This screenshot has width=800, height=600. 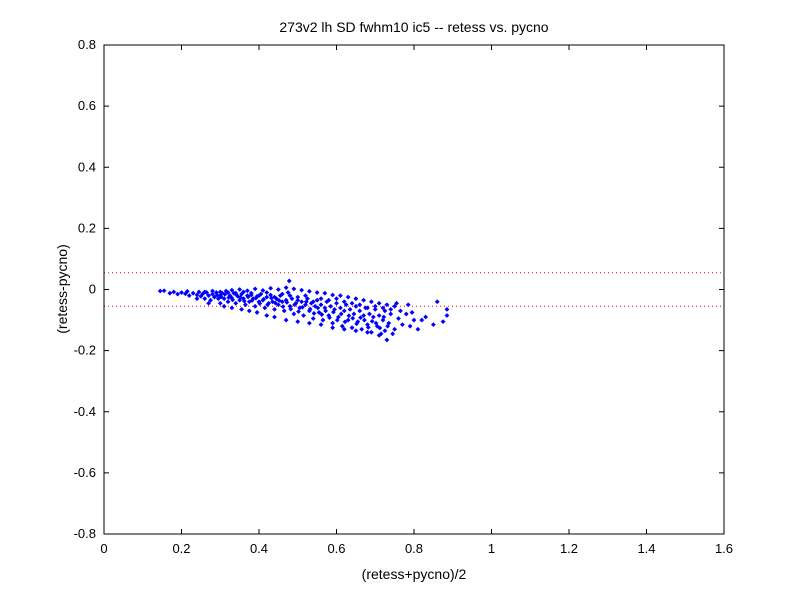 What do you see at coordinates (103, 548) in the screenshot?
I see `x-tick-label: 0` at bounding box center [103, 548].